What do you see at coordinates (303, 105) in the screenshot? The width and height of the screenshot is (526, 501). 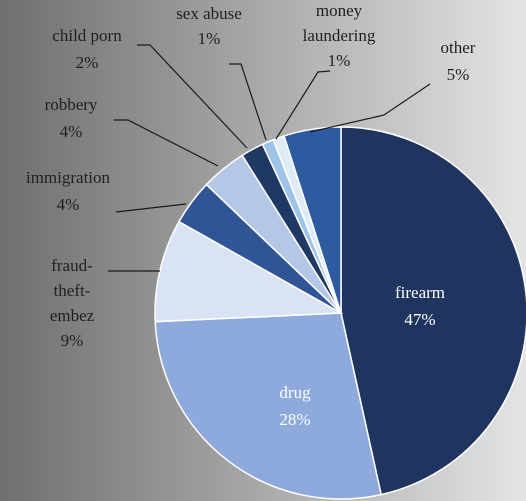 I see `leader-line-money-laundering` at bounding box center [303, 105].